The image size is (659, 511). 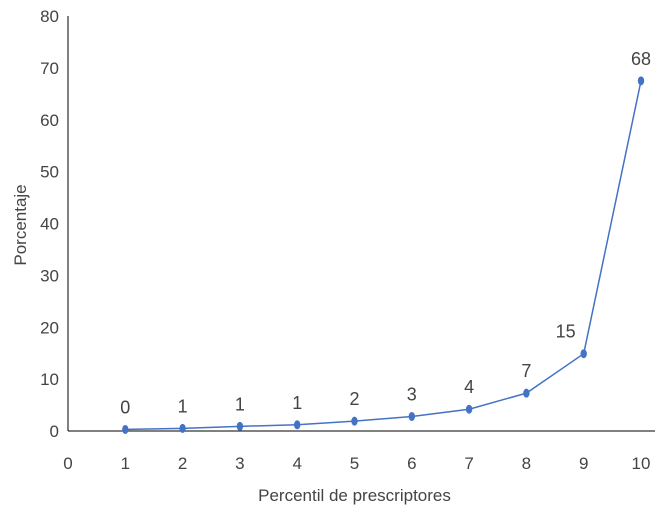 I want to click on y-tick-label: 20, so click(x=49, y=327).